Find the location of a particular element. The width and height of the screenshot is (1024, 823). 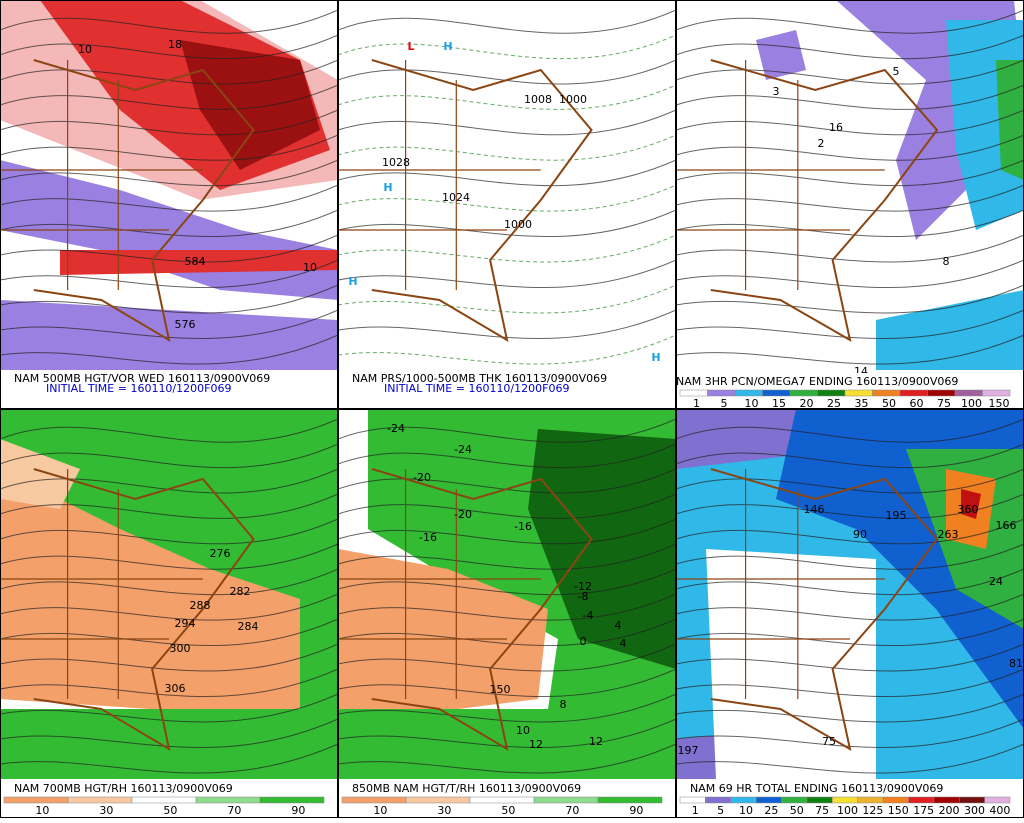

map-label: -4 is located at coordinates (588, 615).